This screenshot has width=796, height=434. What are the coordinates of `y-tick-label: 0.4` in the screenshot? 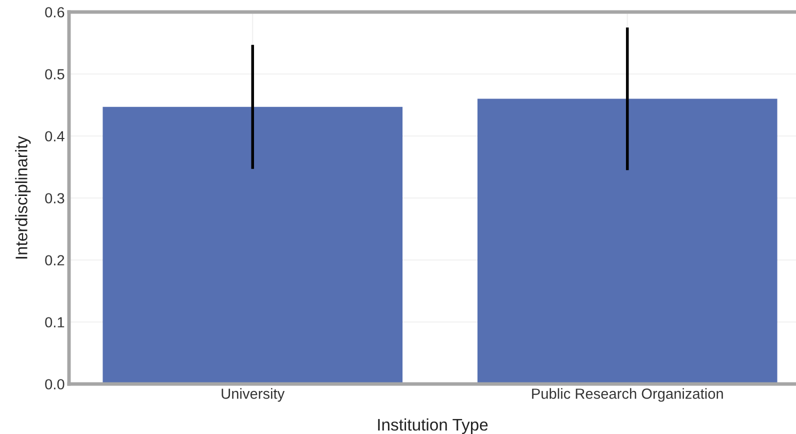 It's located at (54, 136).